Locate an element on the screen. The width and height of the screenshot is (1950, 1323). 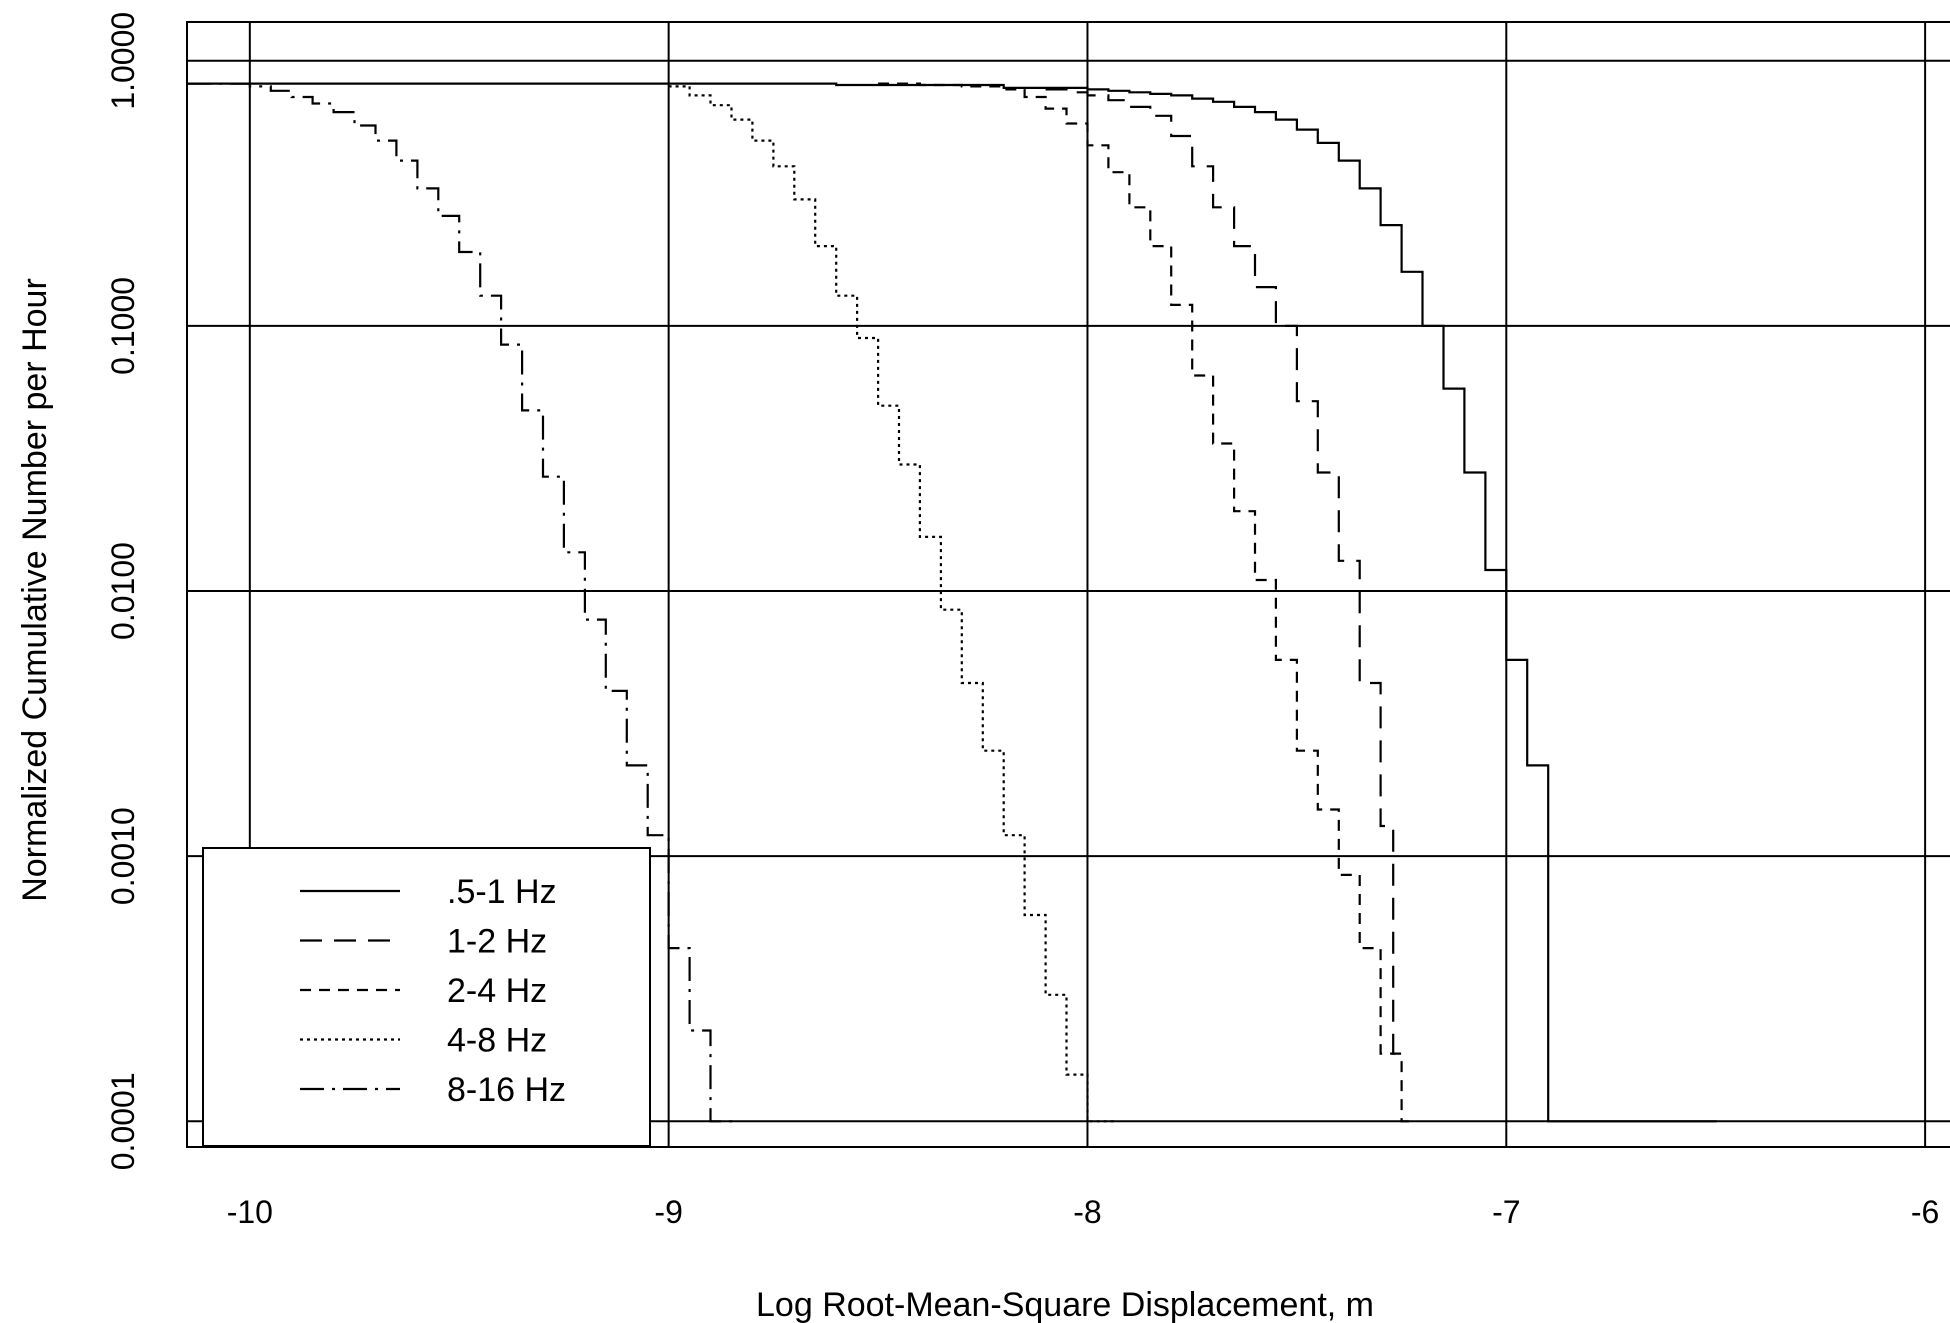
legend-label-1: 1-2 Hz is located at coordinates (497, 942).